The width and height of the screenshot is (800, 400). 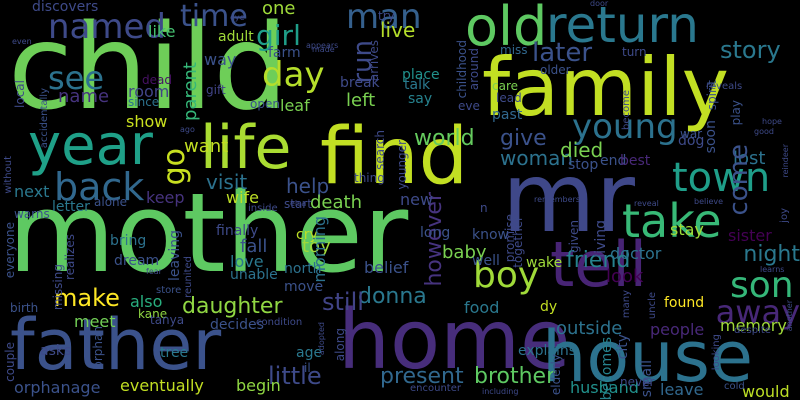 What do you see at coordinates (435, 233) in the screenshot?
I see `word-long: long` at bounding box center [435, 233].